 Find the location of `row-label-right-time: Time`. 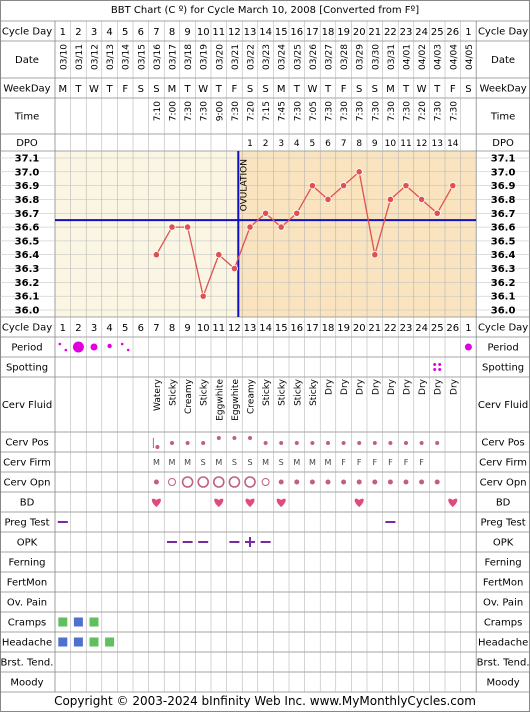

row-label-right-time: Time is located at coordinates (502, 117).